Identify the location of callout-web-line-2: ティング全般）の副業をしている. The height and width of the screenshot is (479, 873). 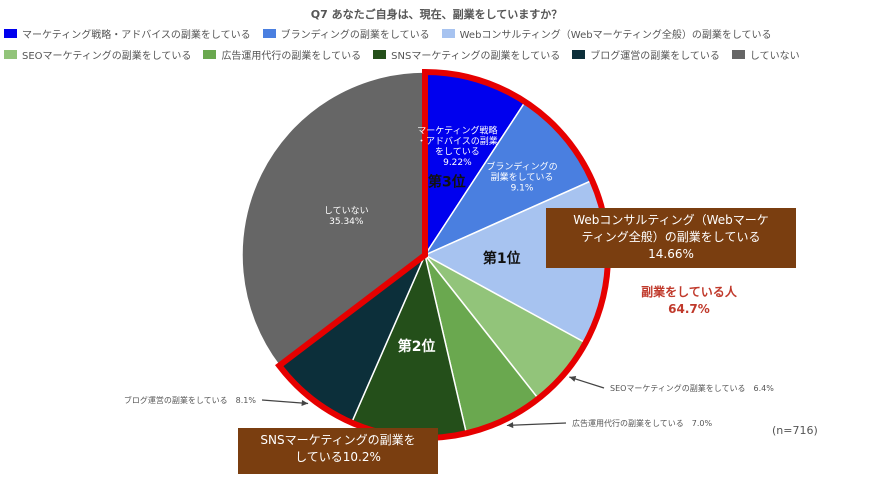
(671, 237).